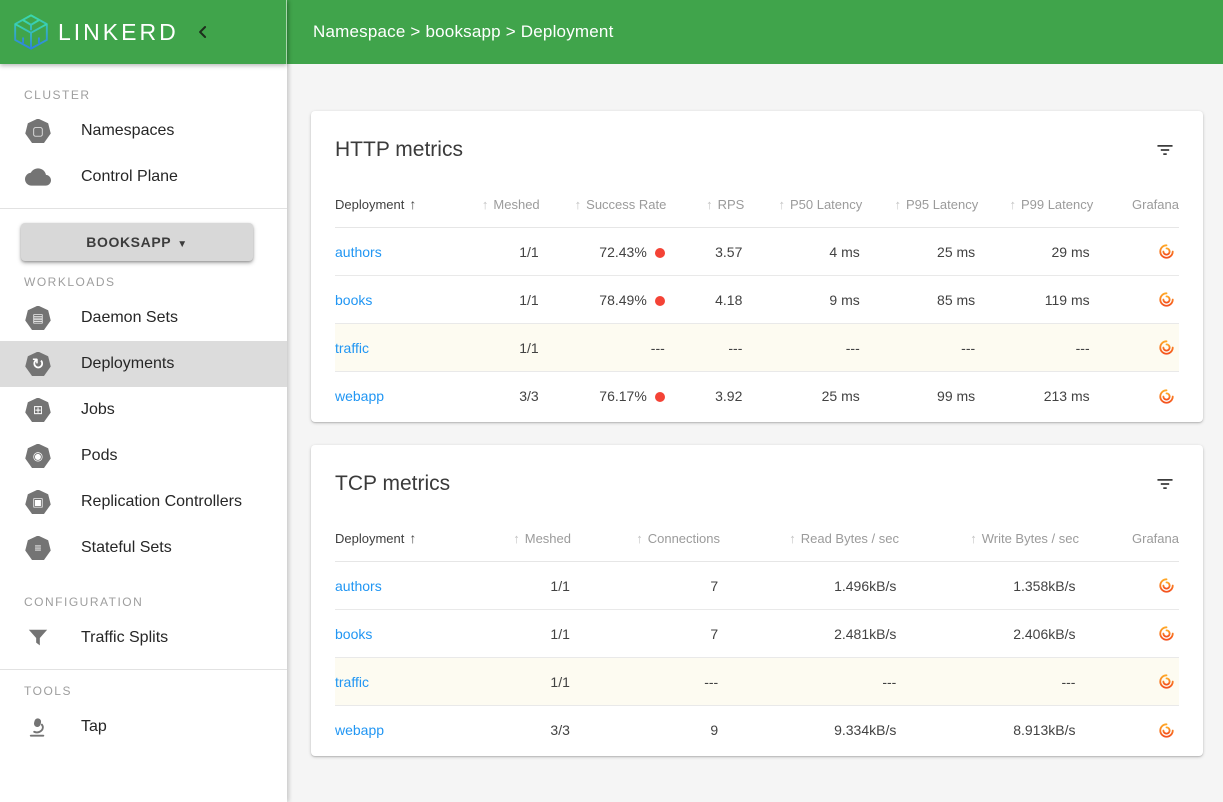 Image resolution: width=1223 pixels, height=802 pixels. What do you see at coordinates (31, 32) in the screenshot?
I see `linkerd-logo-icon` at bounding box center [31, 32].